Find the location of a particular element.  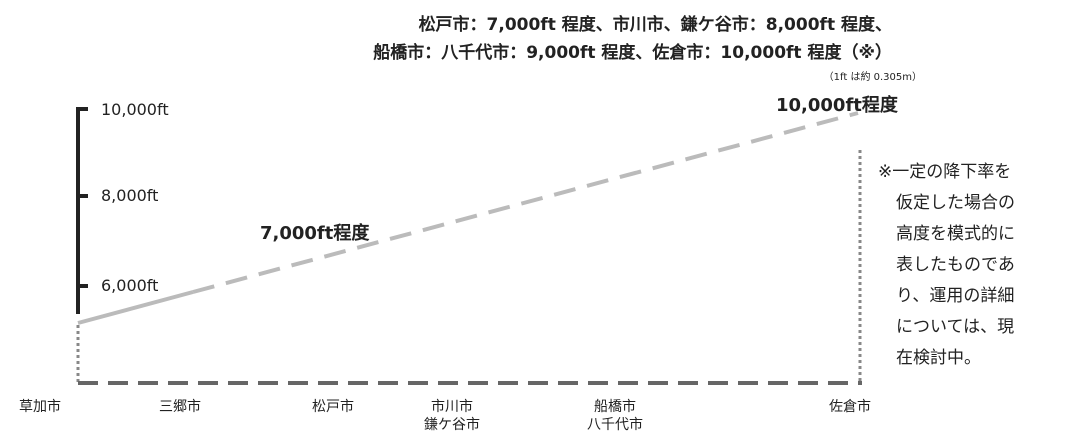

descent-line-solid is located at coordinates (135, 307).